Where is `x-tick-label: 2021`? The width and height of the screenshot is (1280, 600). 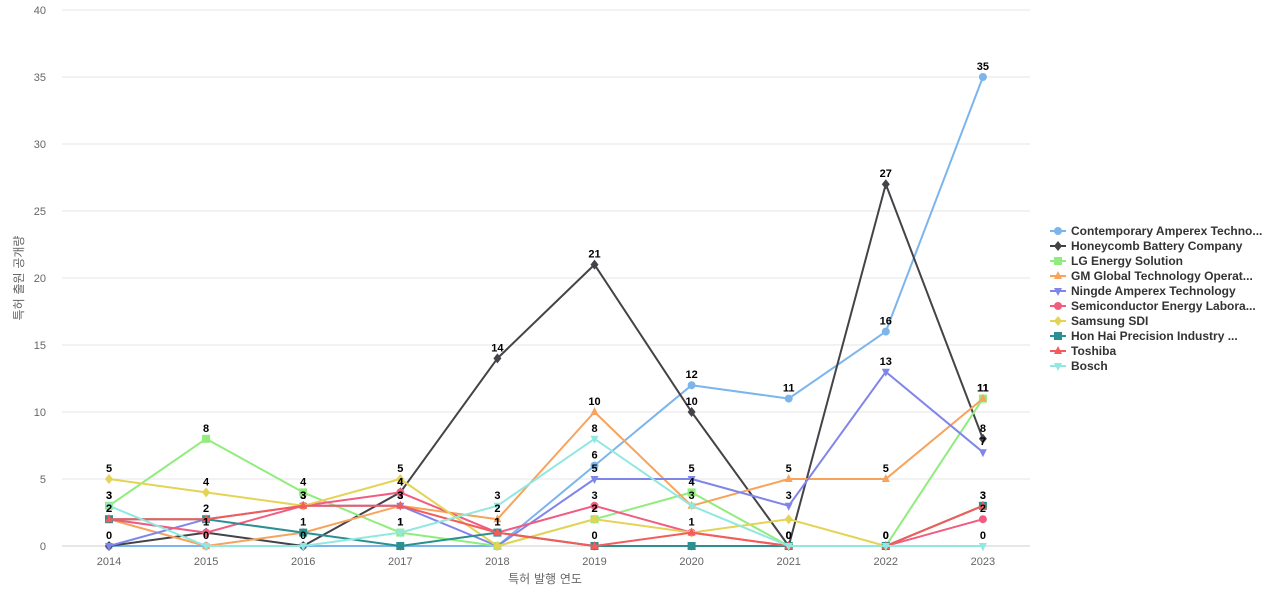
x-tick-label: 2021 is located at coordinates (788, 562).